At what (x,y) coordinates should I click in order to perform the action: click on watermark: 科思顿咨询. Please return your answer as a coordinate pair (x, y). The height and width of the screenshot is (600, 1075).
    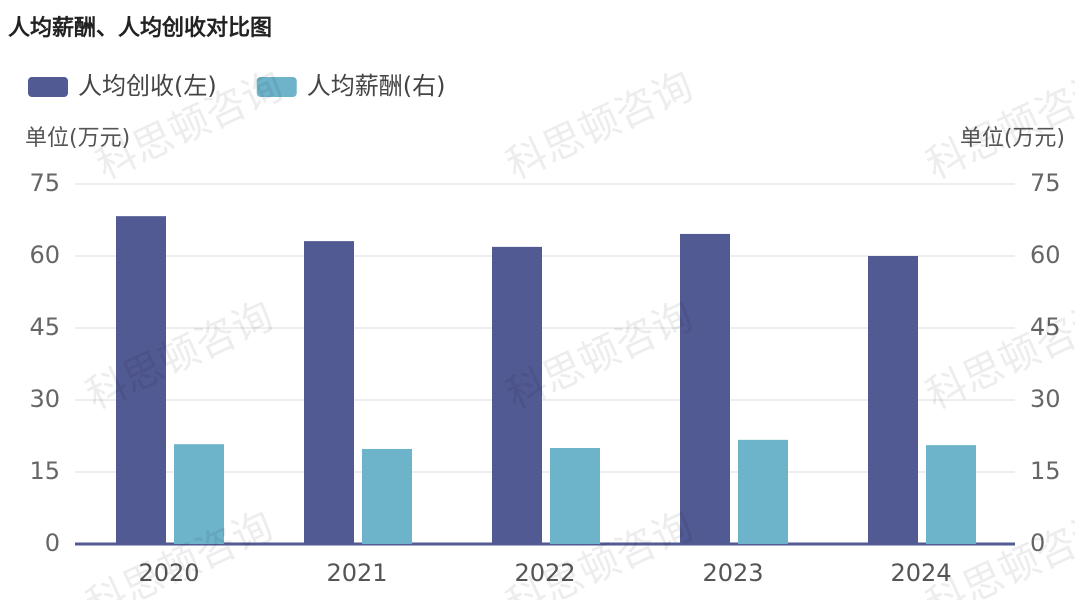
    Looking at the image, I should click on (599, 126).